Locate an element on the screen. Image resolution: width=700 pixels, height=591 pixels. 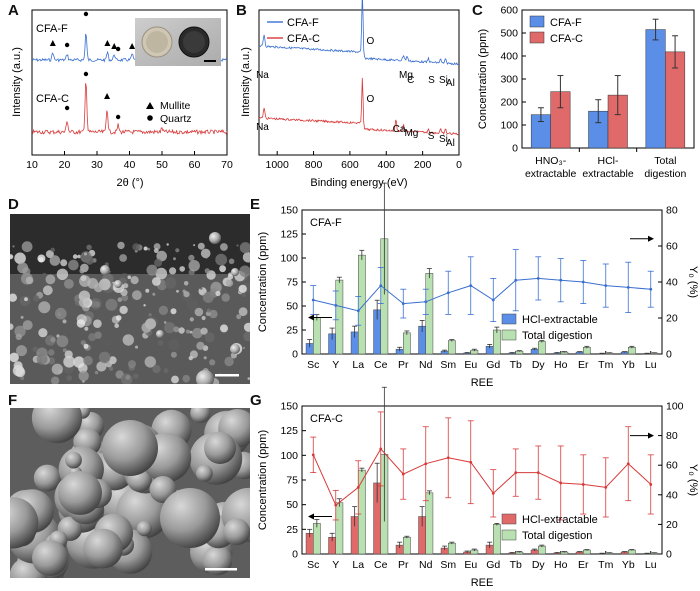
ree-y2tick-label: 80 is located at coordinates (672, 436).